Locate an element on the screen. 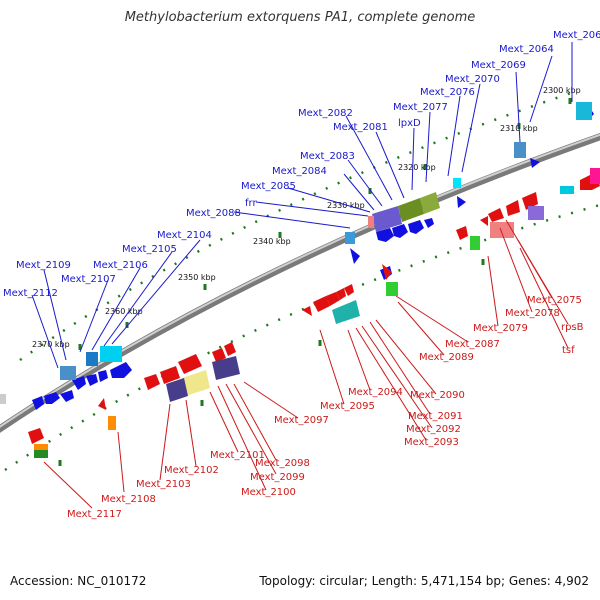 The height and width of the screenshot is (600, 600). label-Mext_2063: Mext_2063 is located at coordinates (576, 35).